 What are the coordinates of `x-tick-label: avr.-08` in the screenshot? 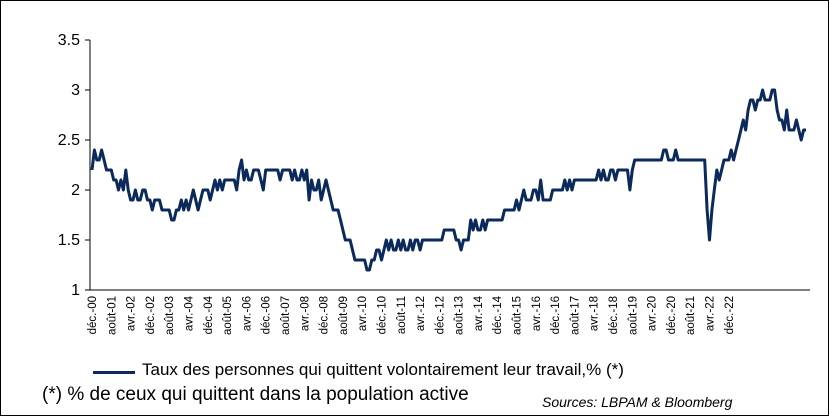 It's located at (305, 313).